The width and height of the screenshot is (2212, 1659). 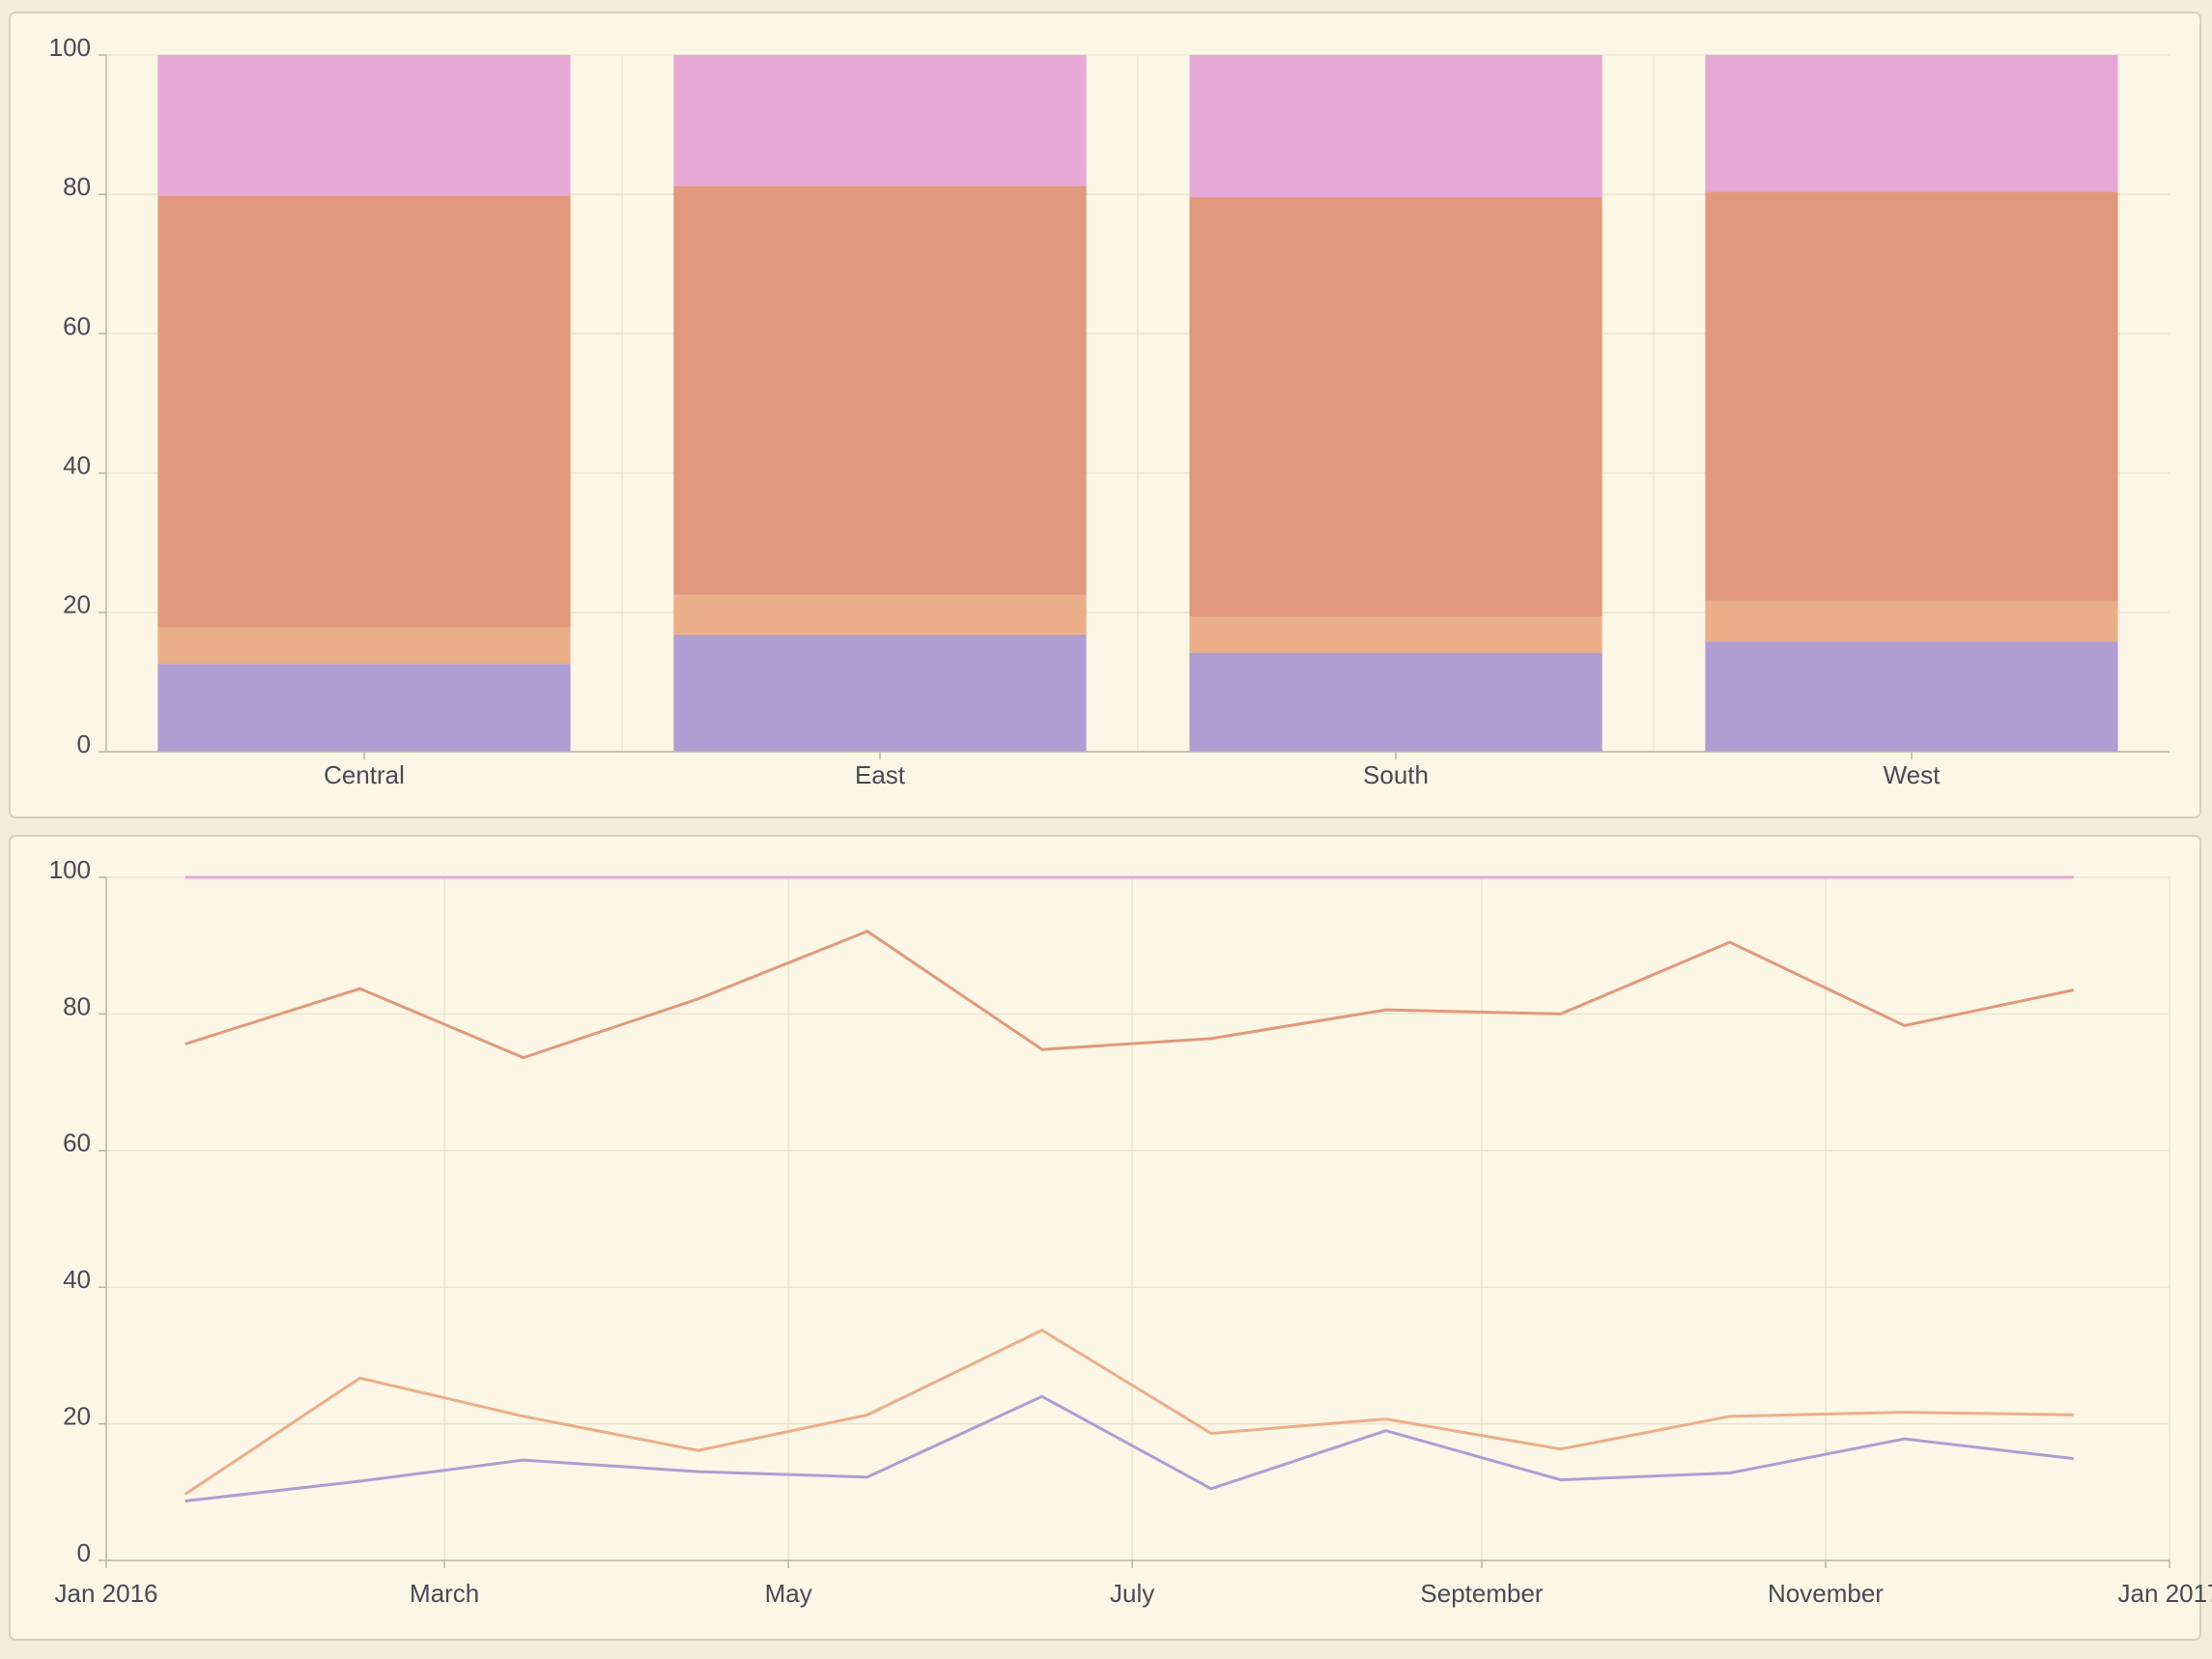 I want to click on x-tick-label: November, so click(x=1826, y=1593).